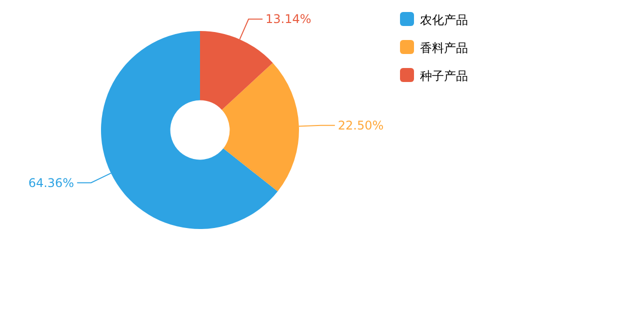  Describe the element at coordinates (361, 125) in the screenshot. I see `data-label: 22.50%` at that location.